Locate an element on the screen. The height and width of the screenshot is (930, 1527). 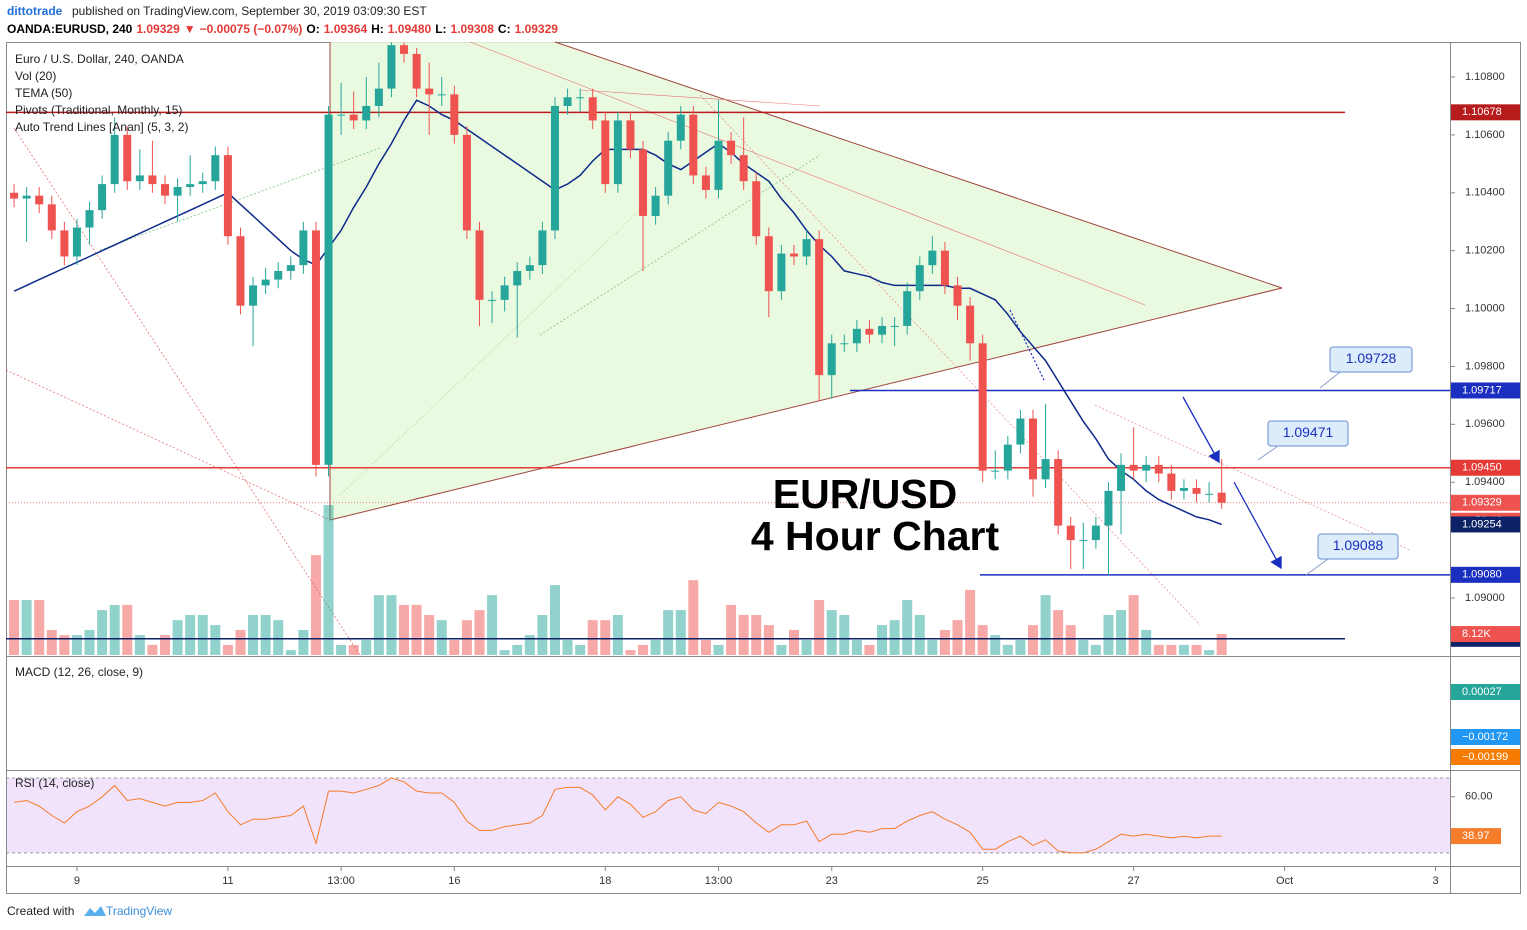
level-tag-label: 1.09080 is located at coordinates (1482, 575).